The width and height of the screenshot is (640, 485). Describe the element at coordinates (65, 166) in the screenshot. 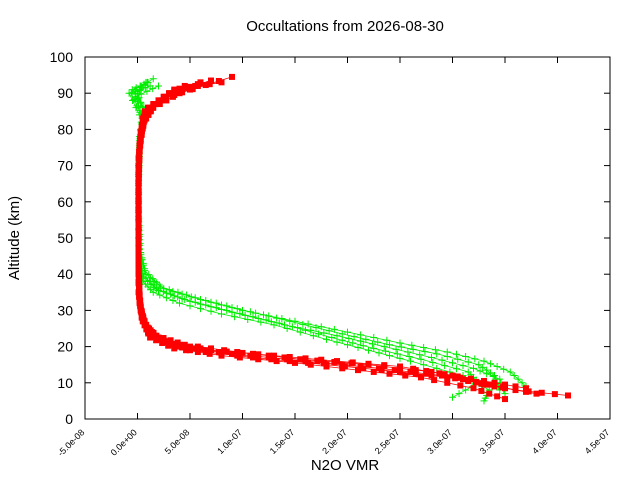

I see `y-tick-label: 70` at that location.